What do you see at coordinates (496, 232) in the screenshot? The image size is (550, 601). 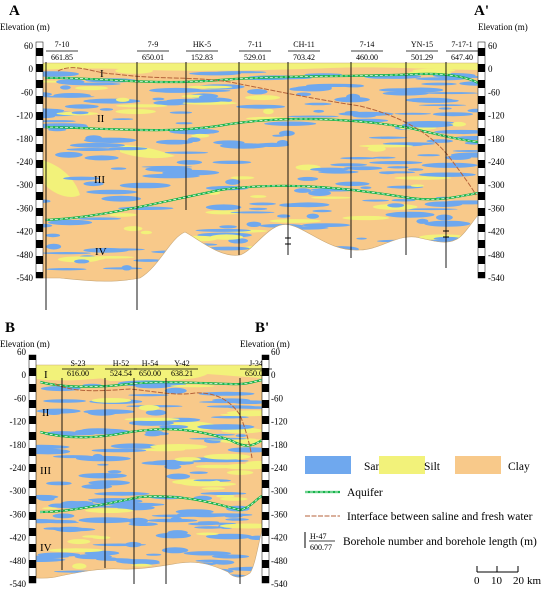 I see `tick-label-right: -420` at bounding box center [496, 232].